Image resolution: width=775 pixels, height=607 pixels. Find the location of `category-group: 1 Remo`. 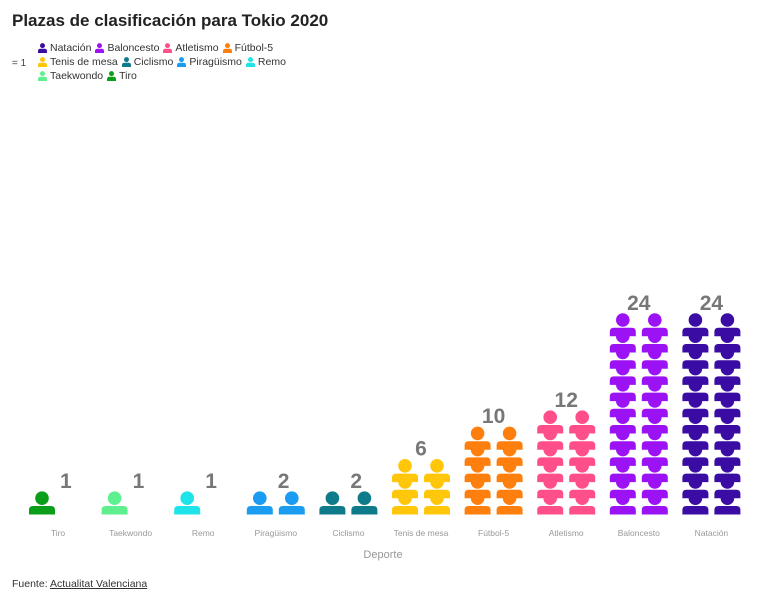

category-group: 1 Remo is located at coordinates (195, 504).